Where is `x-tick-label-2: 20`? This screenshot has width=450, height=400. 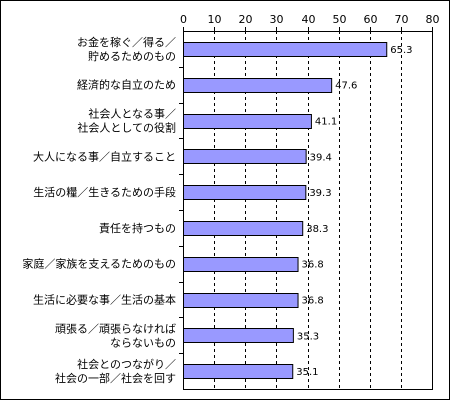 x-tick-label-2: 20 is located at coordinates (246, 19).